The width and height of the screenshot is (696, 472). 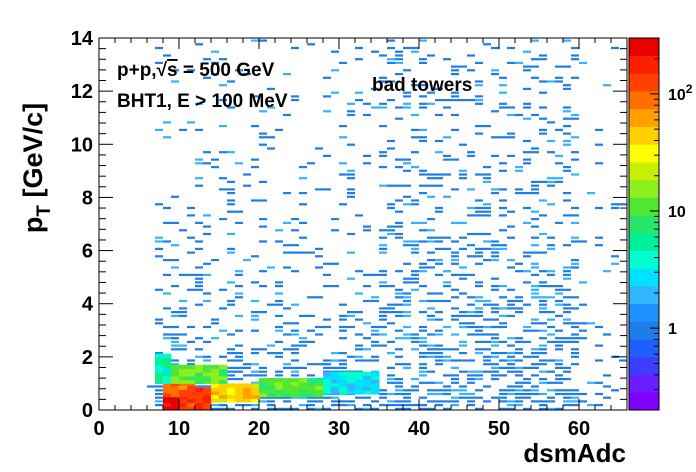 What do you see at coordinates (88, 305) in the screenshot?
I see `y-tick-label: 4` at bounding box center [88, 305].